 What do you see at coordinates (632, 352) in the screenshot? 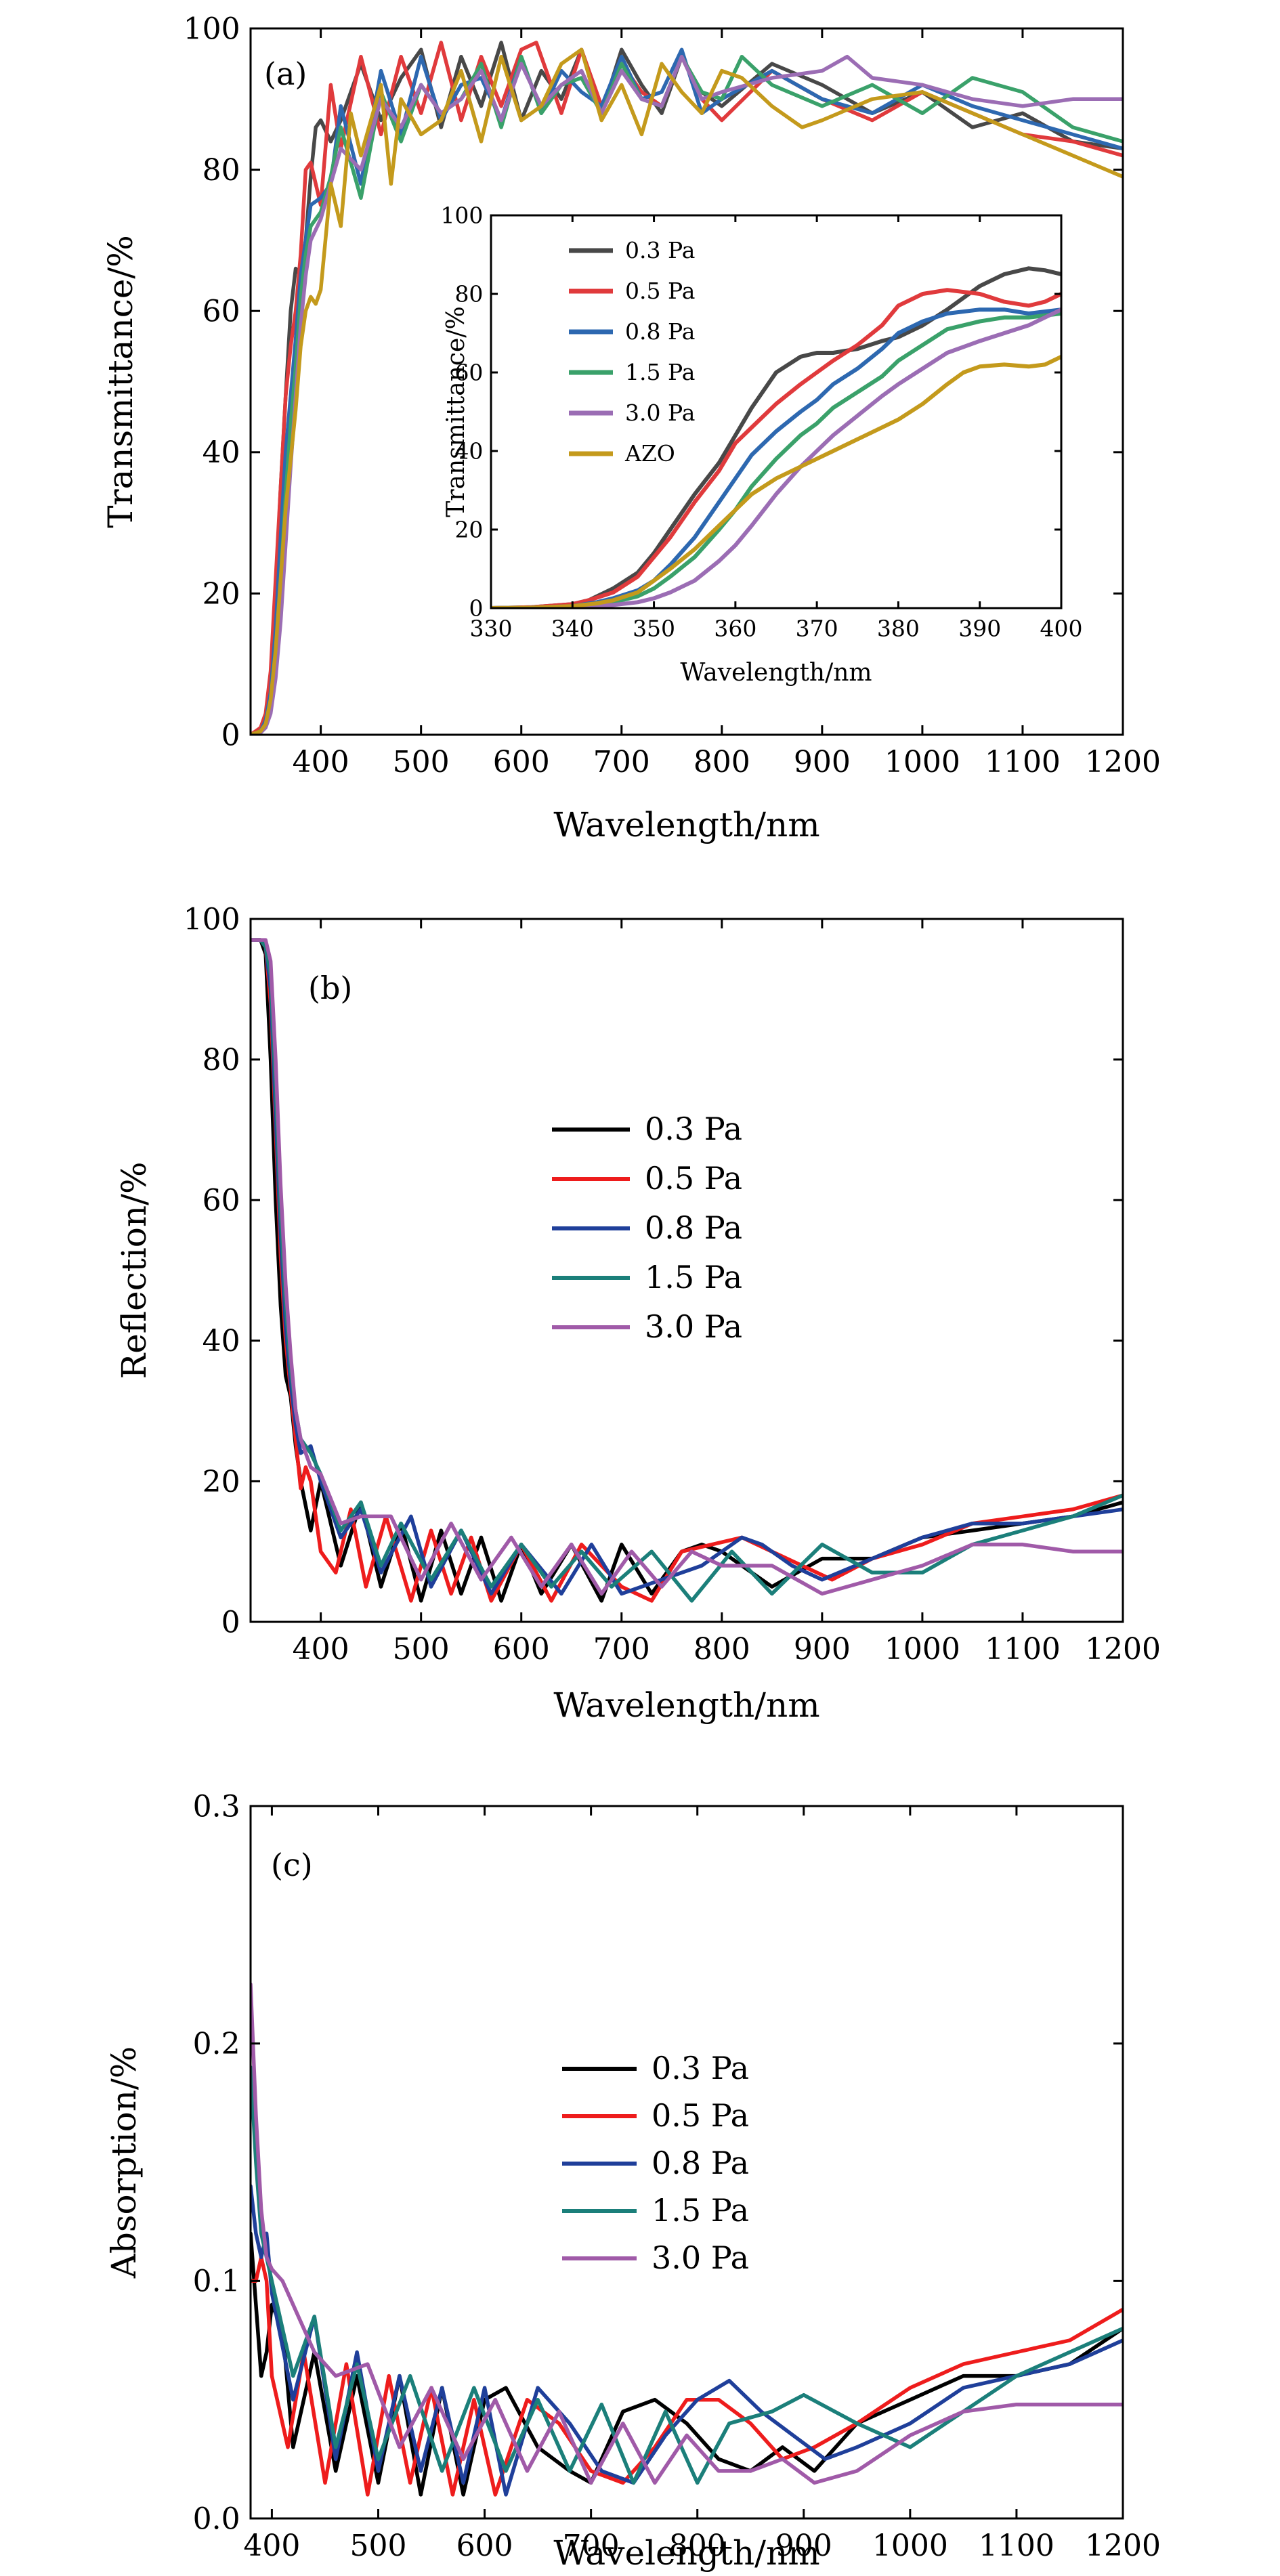
I see `legend: 0.3 Pa 0.5 Pa 0.8 Pa 1.5 Pa 3.0 Pa AZO` at bounding box center [632, 352].